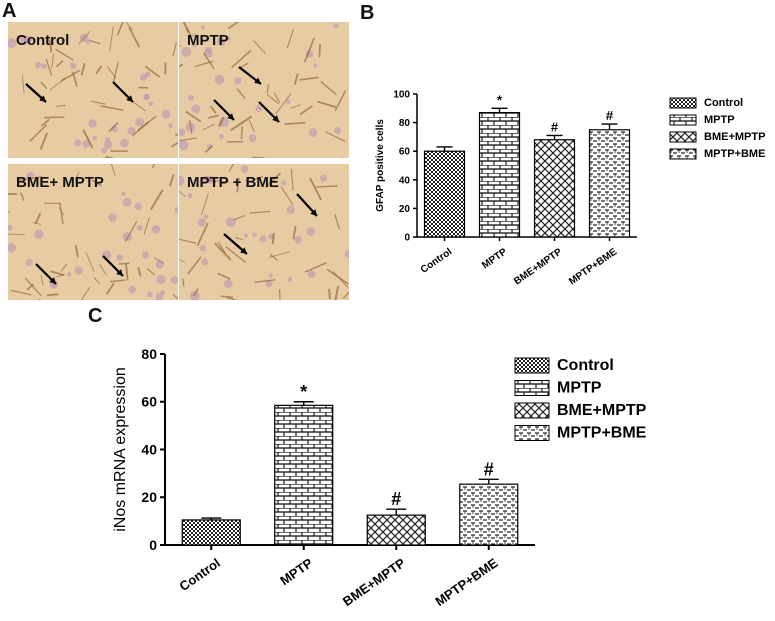 The height and width of the screenshot is (621, 775). Describe the element at coordinates (401, 95) in the screenshot. I see `y-tick-label: 100` at that location.